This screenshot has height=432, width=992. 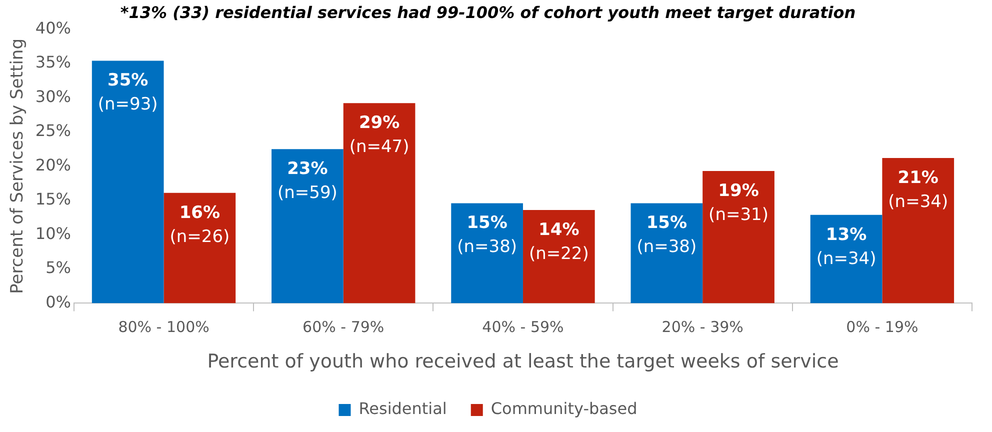 I want to click on y-tick-label: 0%, so click(x=58, y=302).